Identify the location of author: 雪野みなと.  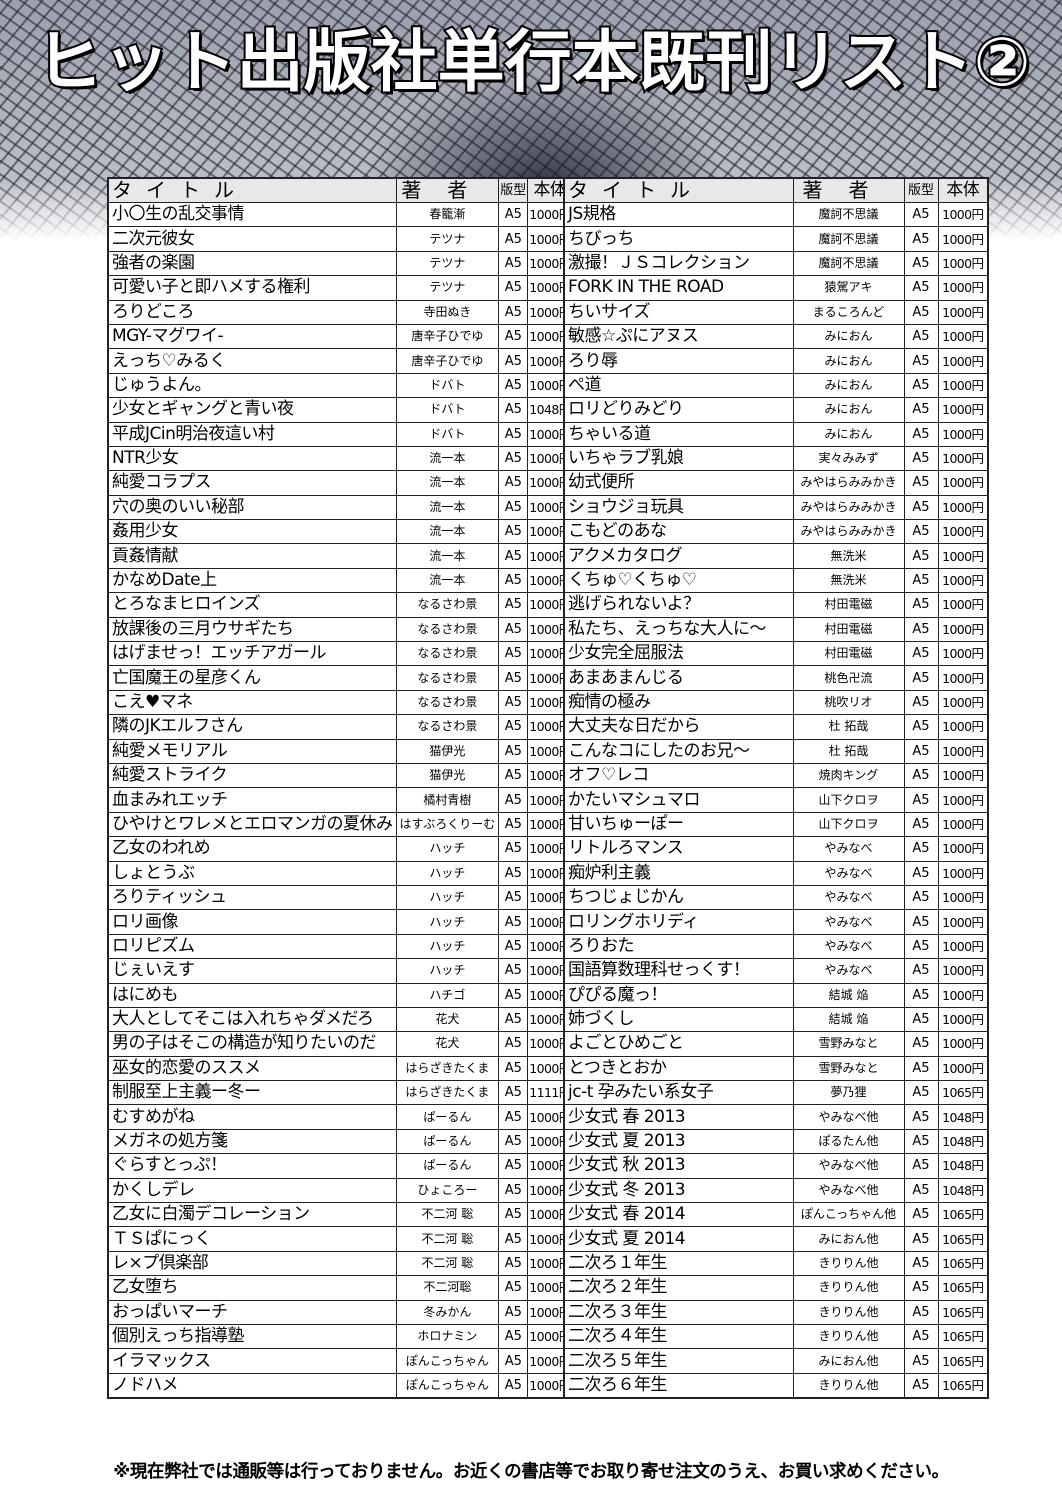
(848, 1068).